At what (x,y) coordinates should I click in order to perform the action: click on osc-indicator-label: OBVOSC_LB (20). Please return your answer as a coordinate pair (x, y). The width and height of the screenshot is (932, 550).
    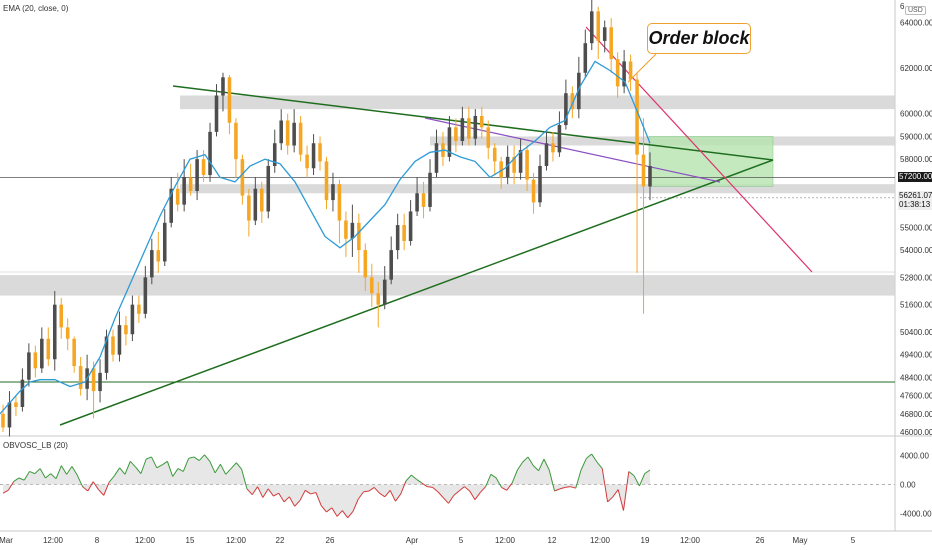
    Looking at the image, I should click on (35, 445).